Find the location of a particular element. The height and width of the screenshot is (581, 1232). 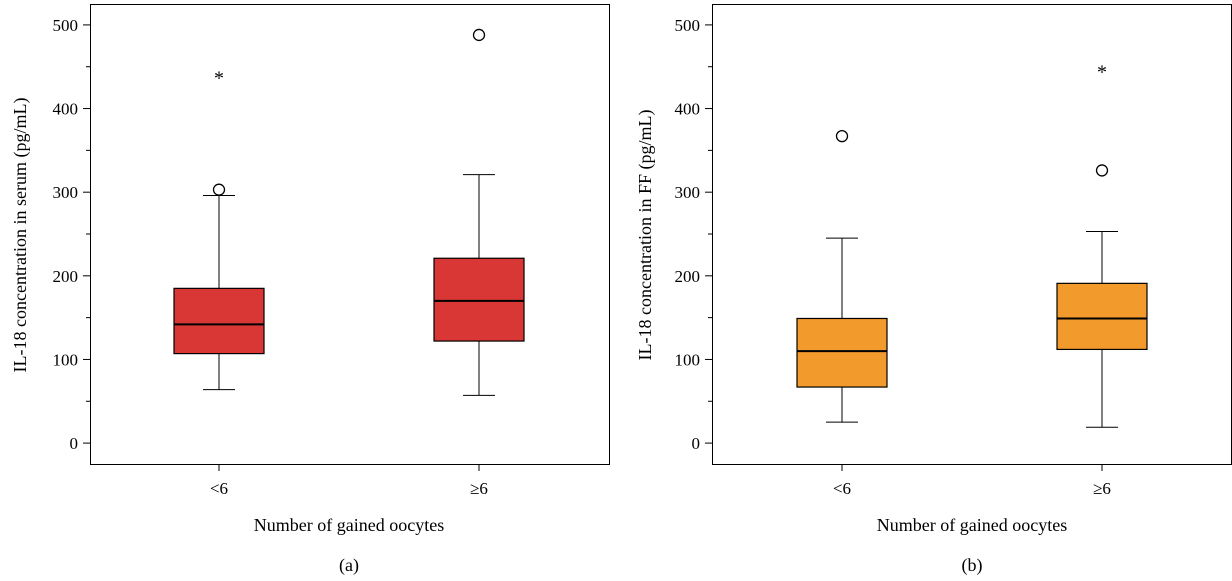

y-axis-label: IL-18 concentration in FF (pg/mL) is located at coordinates (645, 235).